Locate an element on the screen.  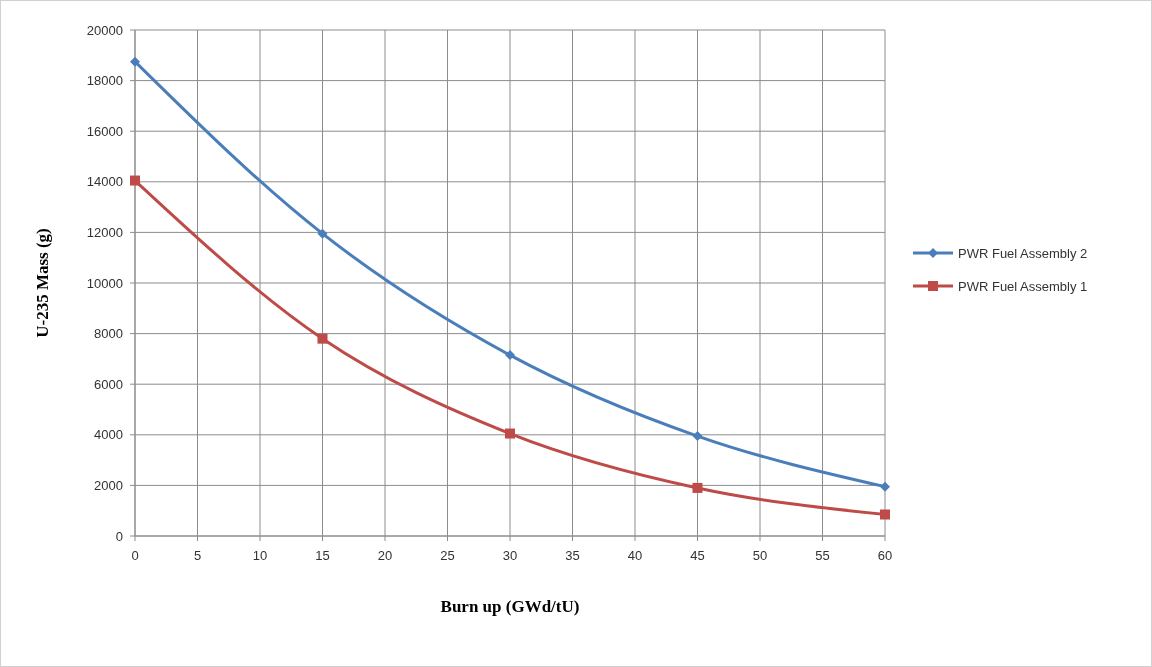
x-tick-label: 20 is located at coordinates (385, 555).